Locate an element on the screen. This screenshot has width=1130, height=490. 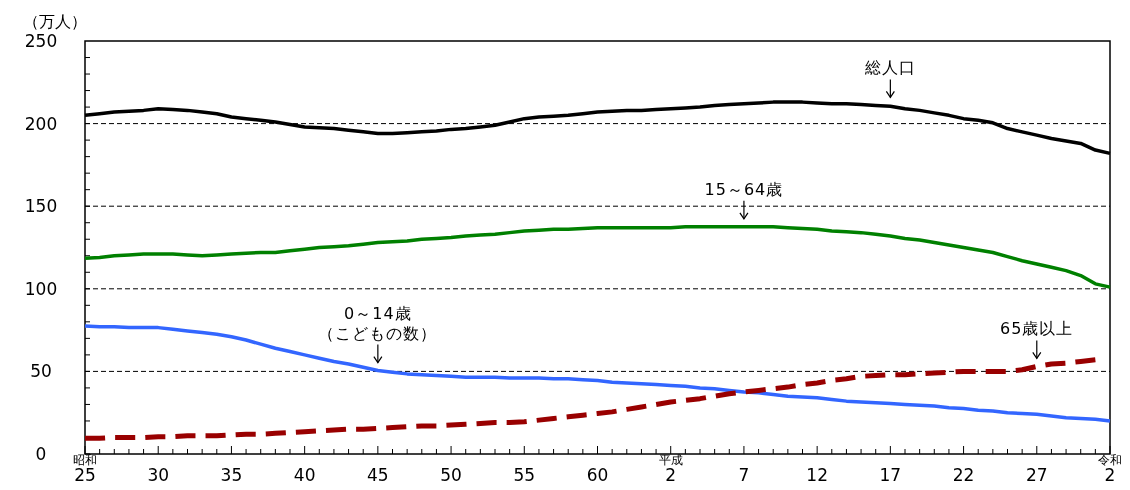
annotation: 65歳以上 is located at coordinates (1037, 329).